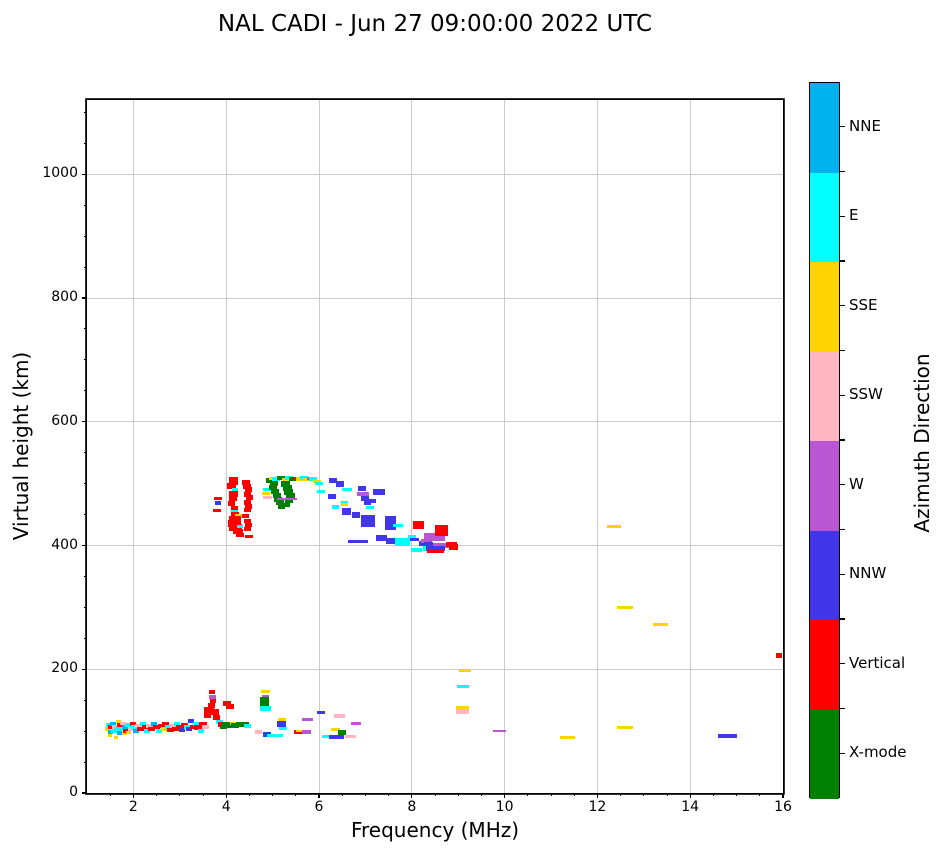 The height and width of the screenshot is (856, 951). What do you see at coordinates (690, 807) in the screenshot?
I see `x-tick-label: 14` at bounding box center [690, 807].